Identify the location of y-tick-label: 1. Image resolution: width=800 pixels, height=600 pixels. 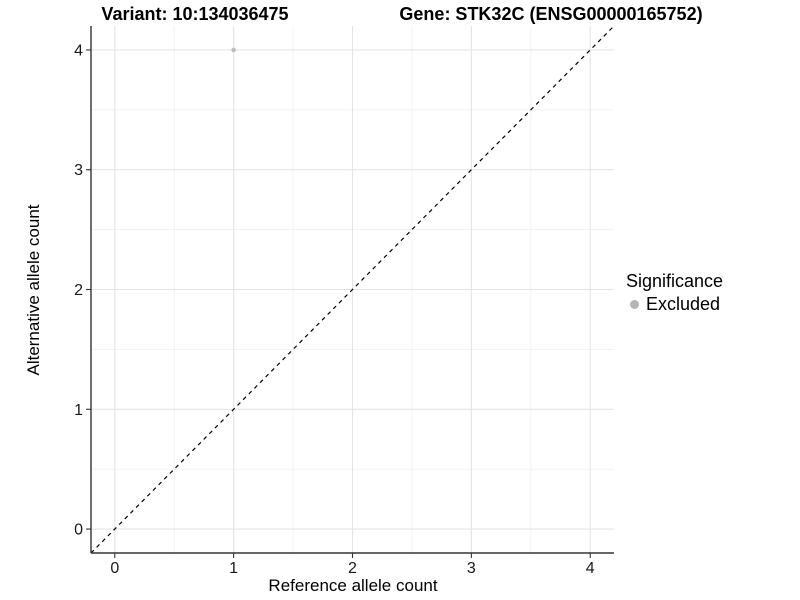
(78, 410).